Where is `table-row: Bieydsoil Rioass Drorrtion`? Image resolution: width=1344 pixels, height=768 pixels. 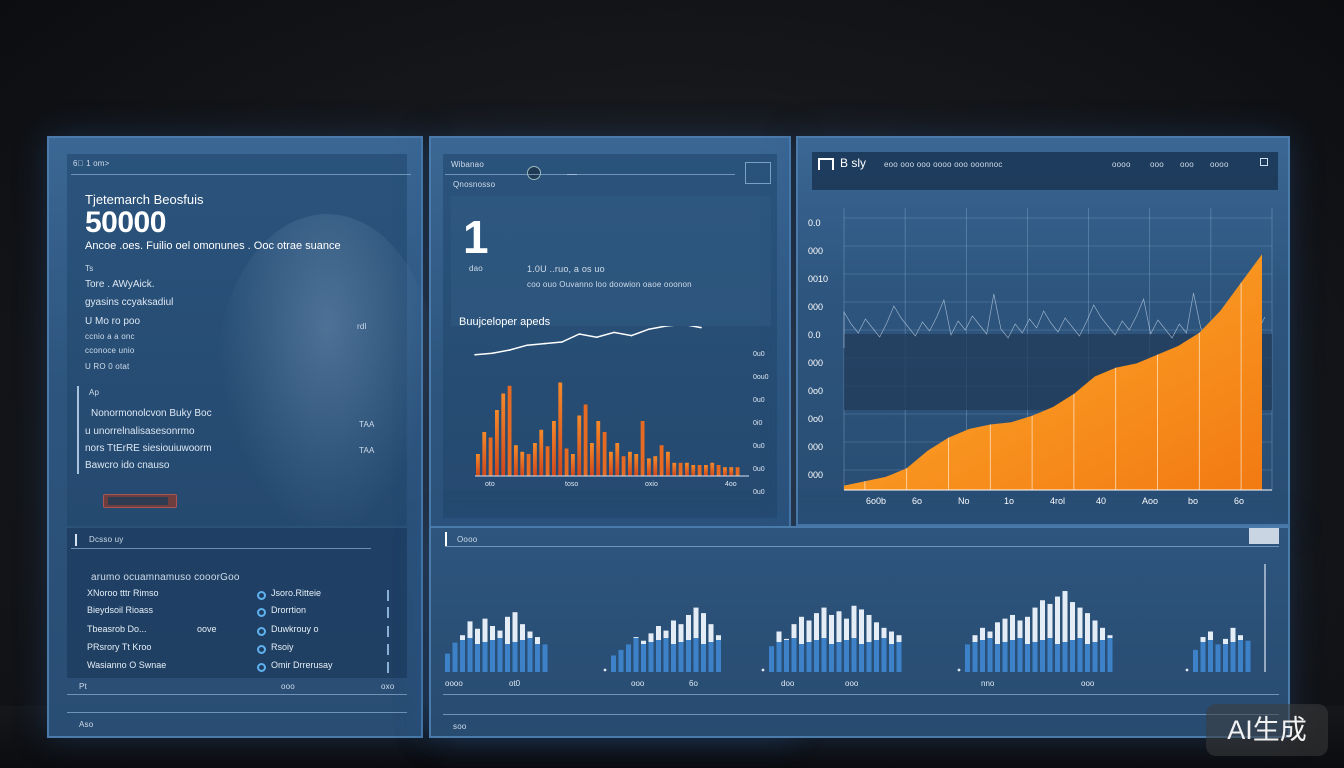
table-row: Bieydsoil Rioass Drorrtion is located at coordinates (248, 613).